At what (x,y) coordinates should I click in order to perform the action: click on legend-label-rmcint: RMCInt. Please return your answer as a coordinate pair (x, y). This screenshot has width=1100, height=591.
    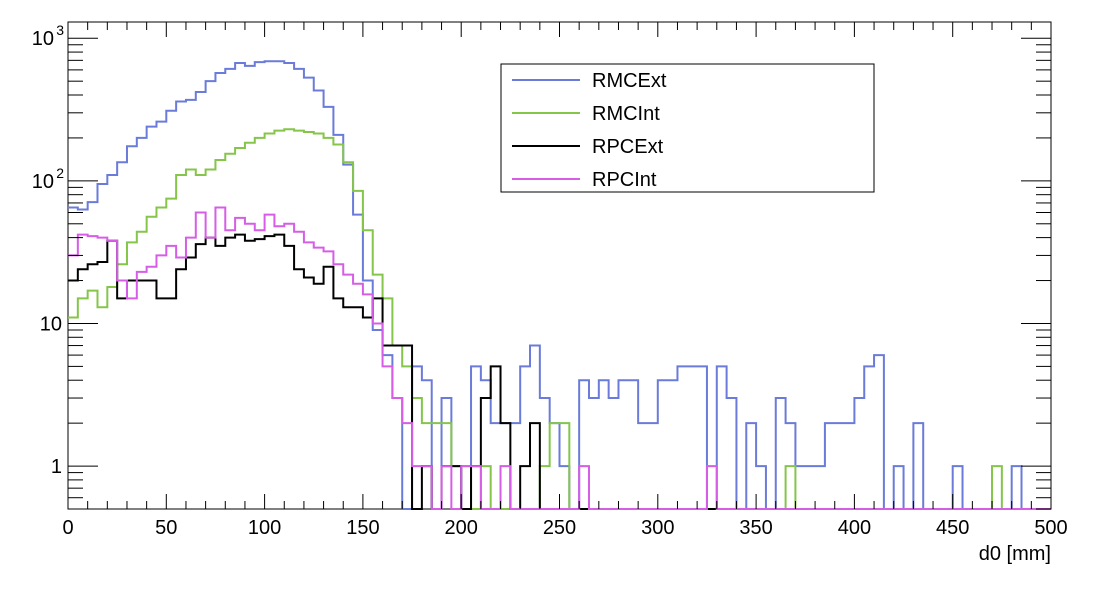
    Looking at the image, I should click on (626, 114).